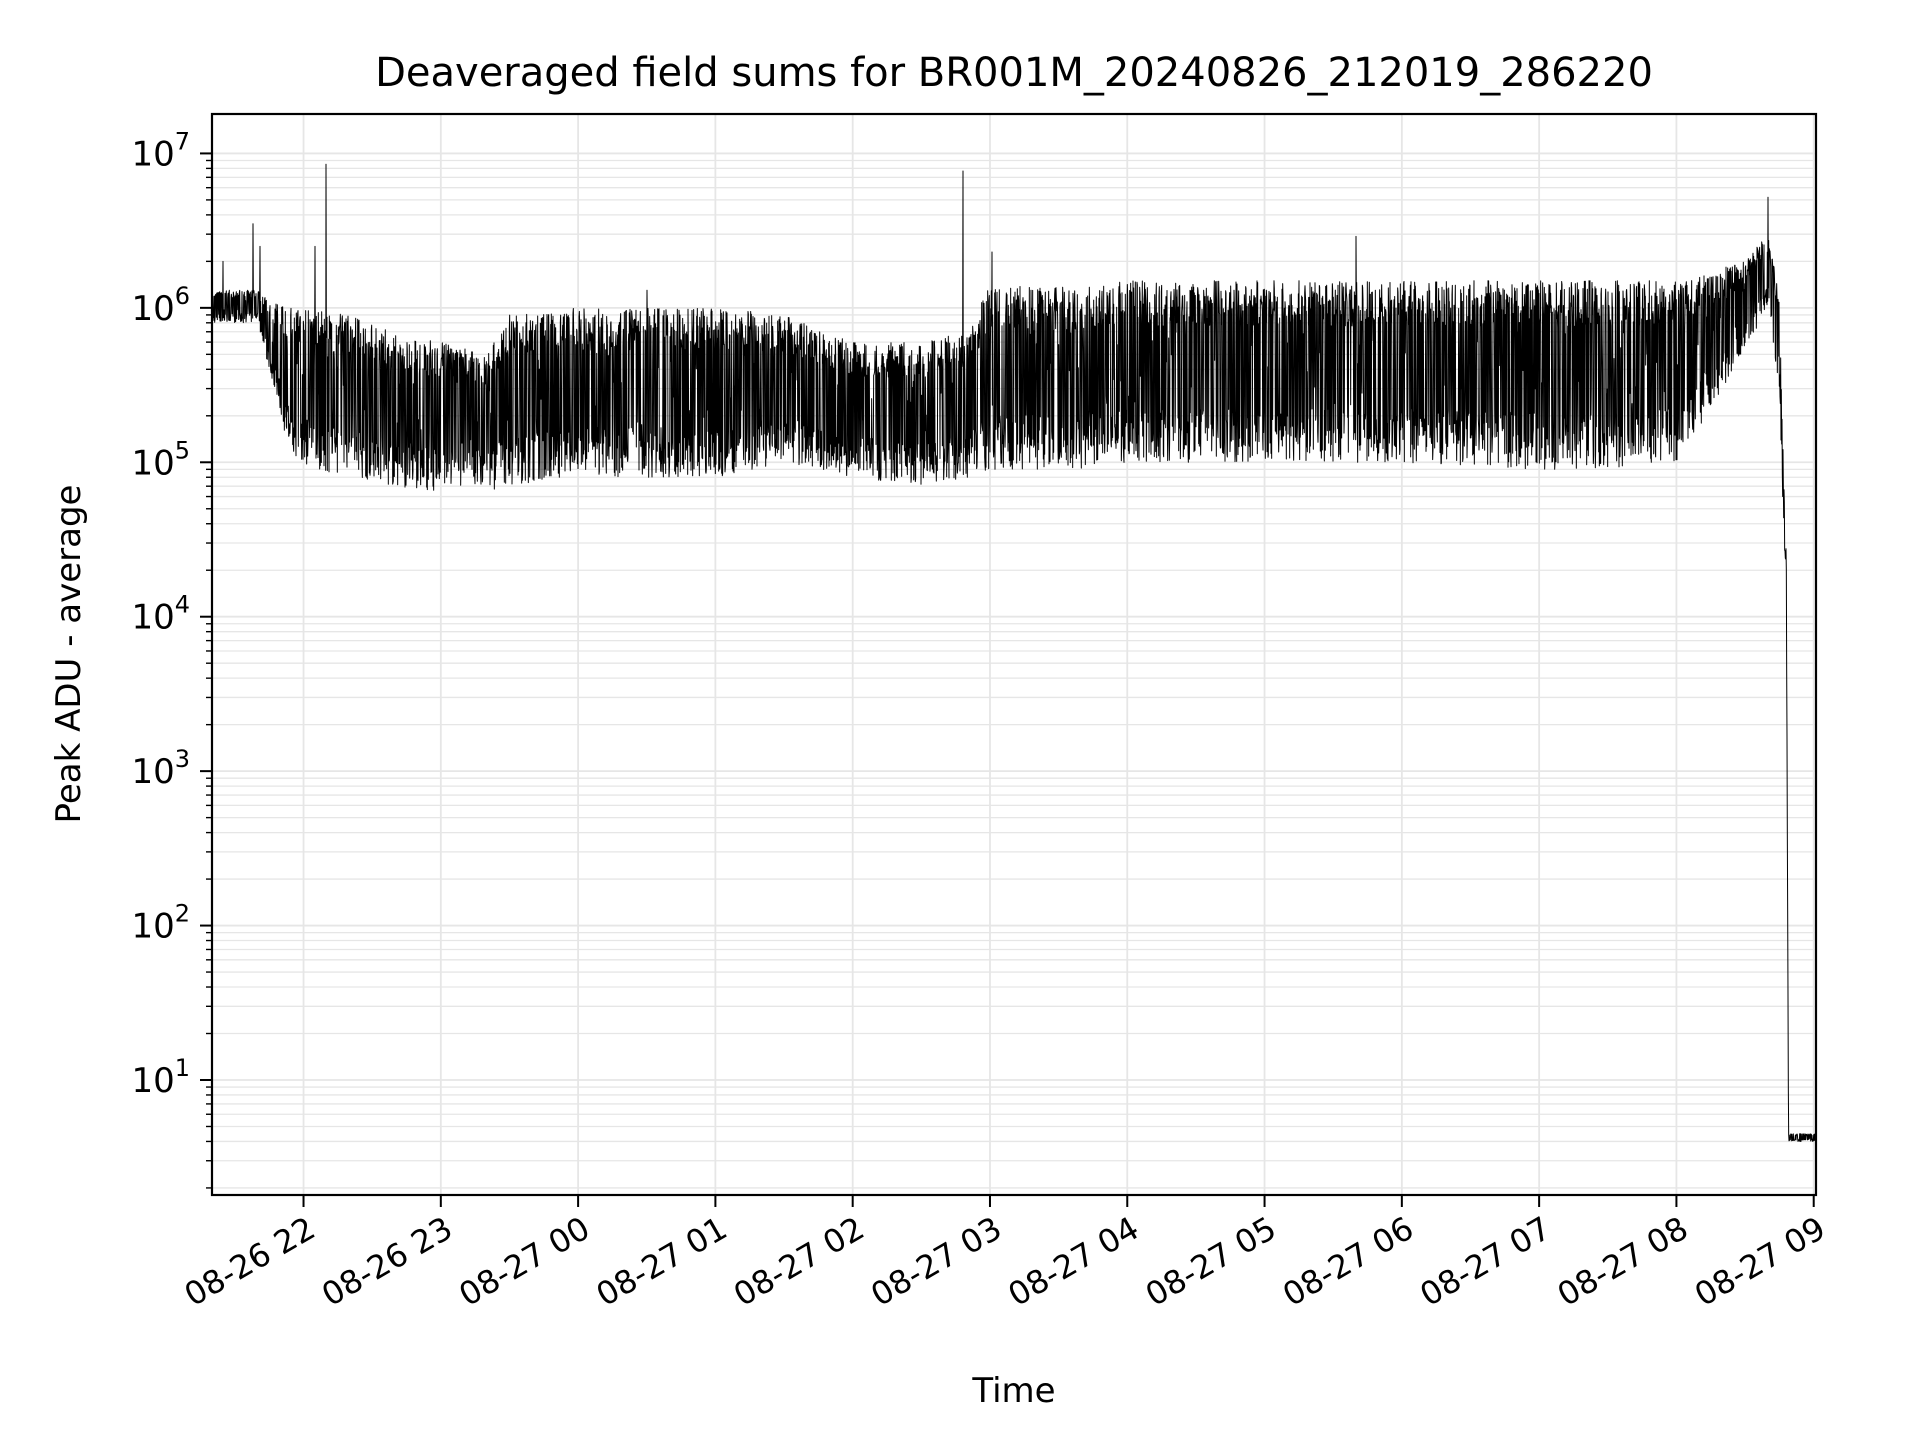 This screenshot has height=1440, width=1920. What do you see at coordinates (1074, 1261) in the screenshot?
I see `x-tick-label: 08-27 04` at bounding box center [1074, 1261].